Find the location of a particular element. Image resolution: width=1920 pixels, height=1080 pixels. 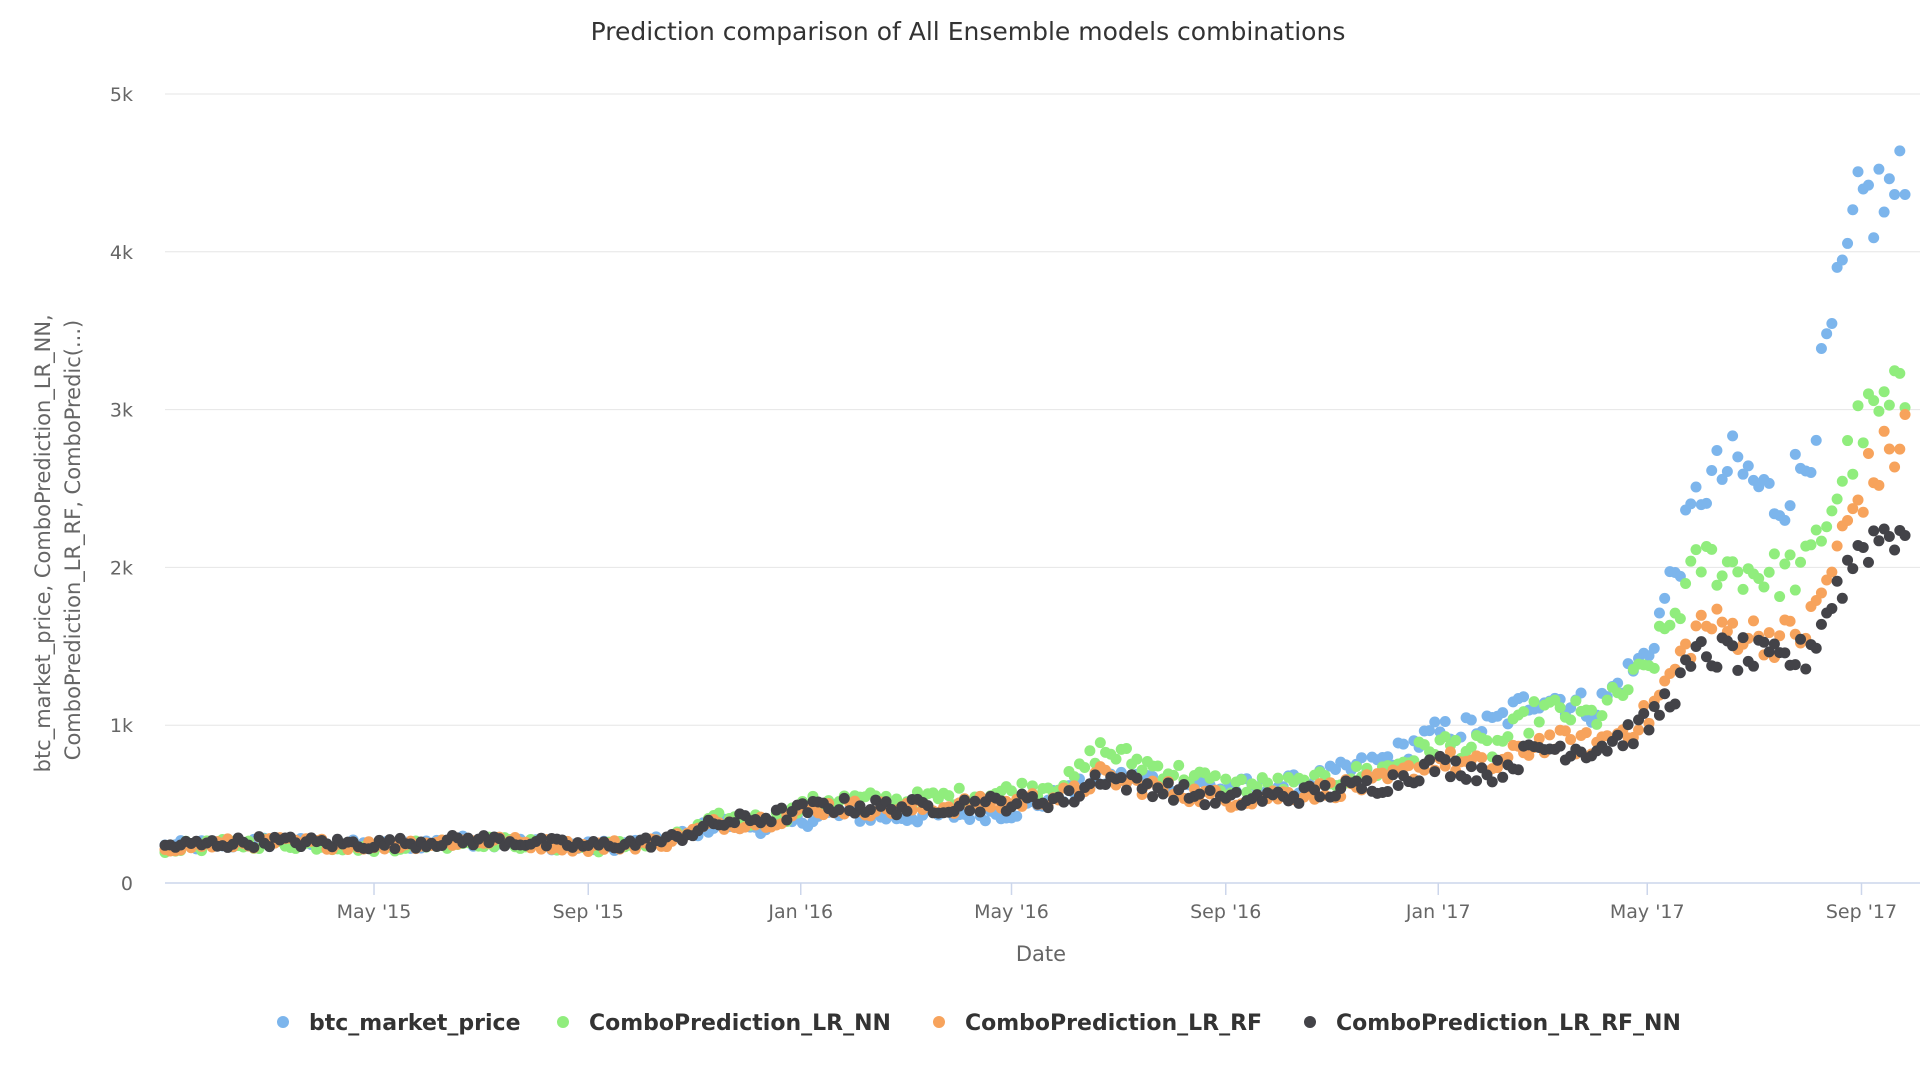

legend-item-ComboPrediction_LR_RF_NN: ComboPrediction_LR_RF_NN is located at coordinates (1492, 1023).